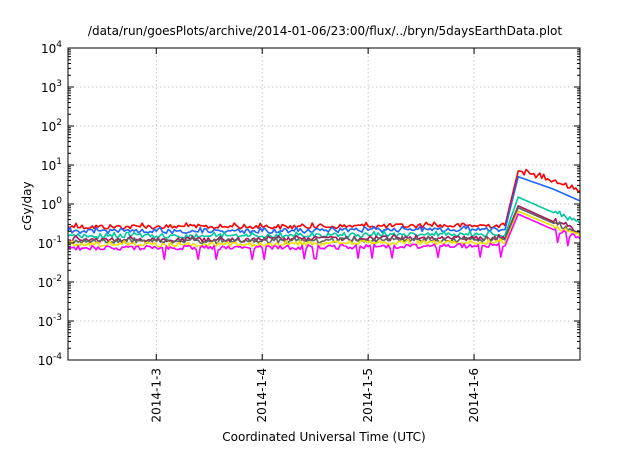  What do you see at coordinates (368, 395) in the screenshot?
I see `x-tick-label: 2014-1-5` at bounding box center [368, 395].